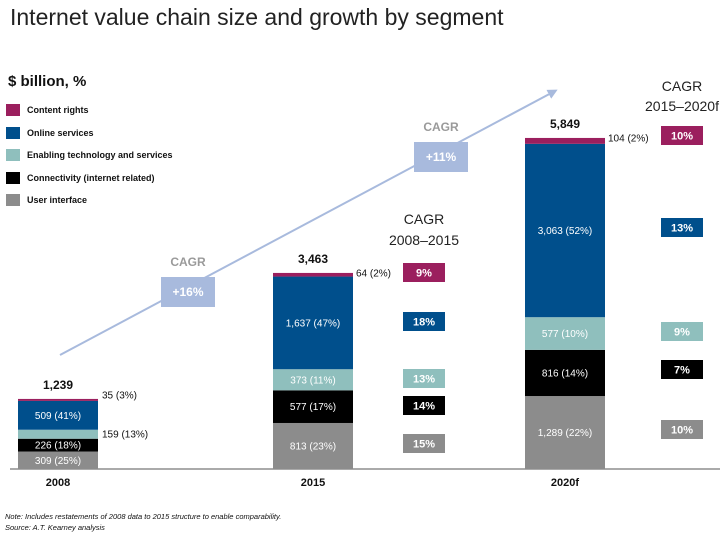 The width and height of the screenshot is (728, 536). I want to click on bar-online-2020f, so click(565, 230).